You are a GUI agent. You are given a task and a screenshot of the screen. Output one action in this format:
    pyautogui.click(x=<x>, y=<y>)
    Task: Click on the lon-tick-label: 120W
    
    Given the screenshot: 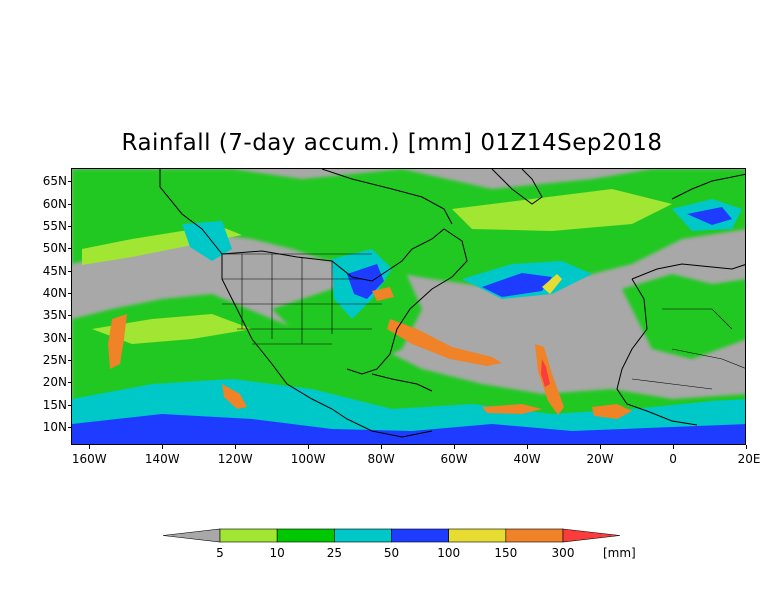 What is the action you would take?
    pyautogui.click(x=235, y=459)
    